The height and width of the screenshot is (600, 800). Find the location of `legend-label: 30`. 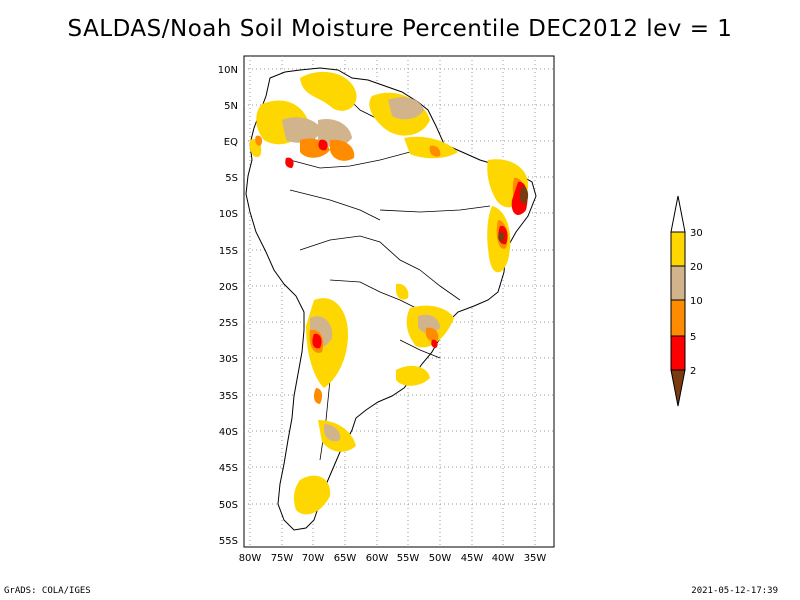

legend-label: 30 is located at coordinates (696, 233).